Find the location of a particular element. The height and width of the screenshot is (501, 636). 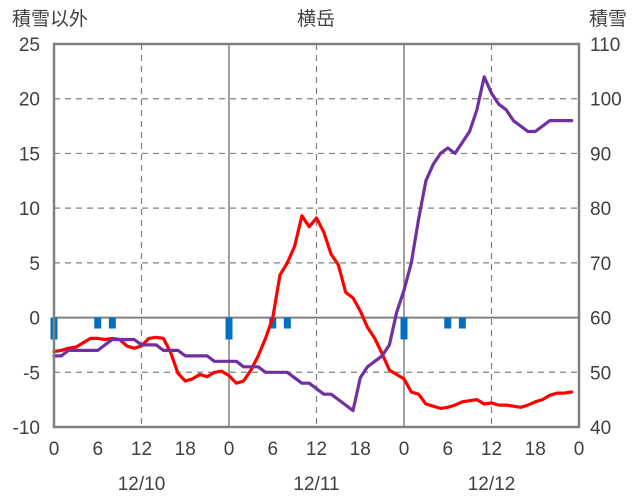

date-label: 12/10 is located at coordinates (142, 484).